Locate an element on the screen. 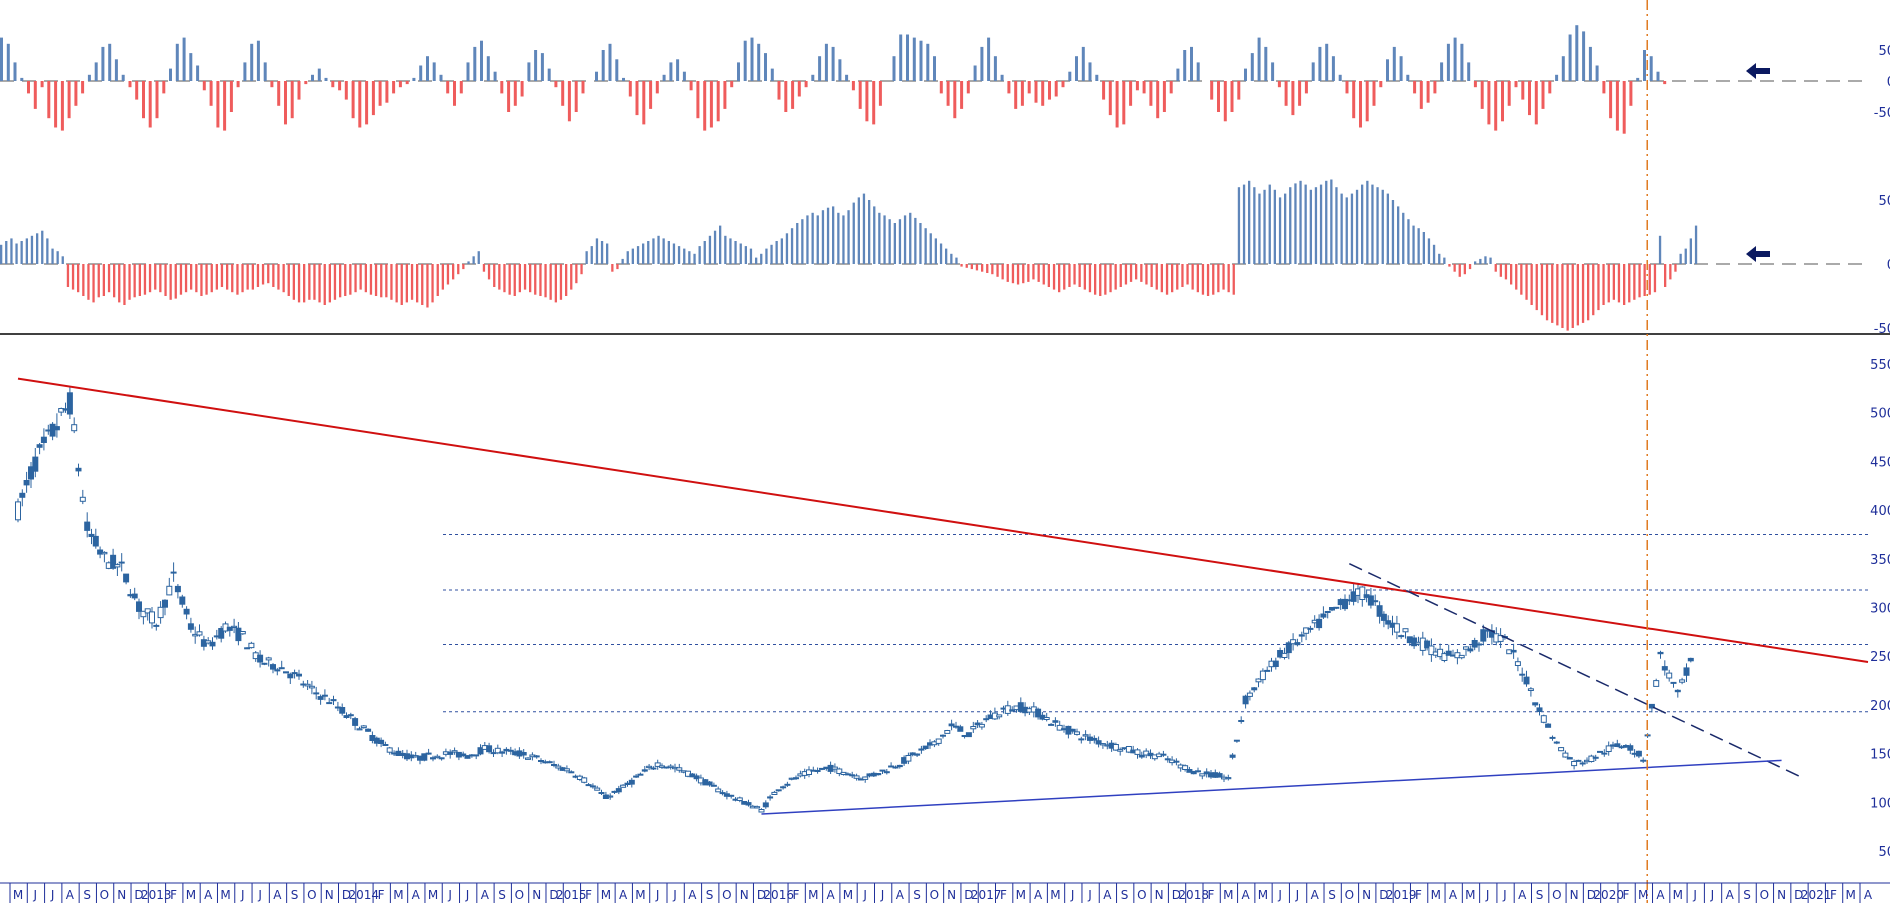 The height and width of the screenshot is (903, 1890). x-tick-label: 2021 is located at coordinates (1816, 895).